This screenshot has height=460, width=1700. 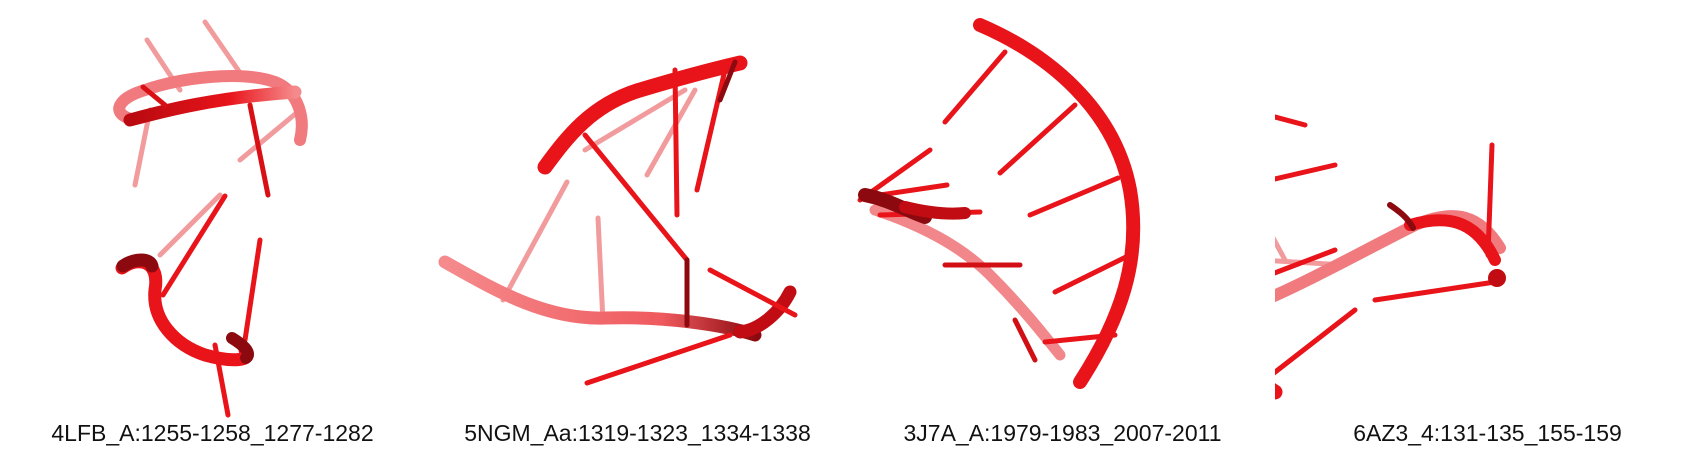 I want to click on panel-caption: 6AZ3_4:131-135_155-159, so click(x=1487, y=433).